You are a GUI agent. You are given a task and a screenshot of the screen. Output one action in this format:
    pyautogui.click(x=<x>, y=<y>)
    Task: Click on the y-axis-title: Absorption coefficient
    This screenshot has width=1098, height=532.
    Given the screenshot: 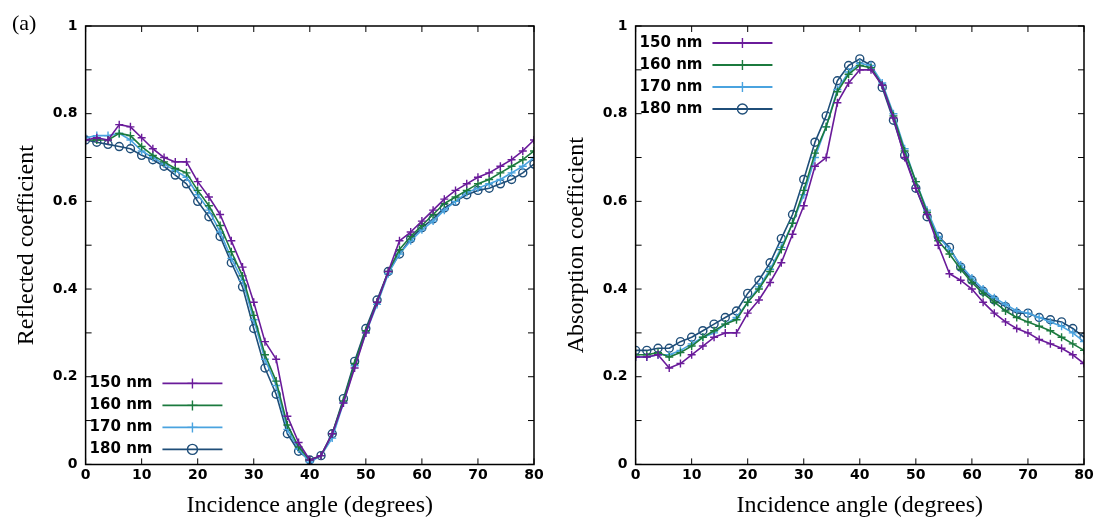 What is the action you would take?
    pyautogui.click(x=574, y=245)
    